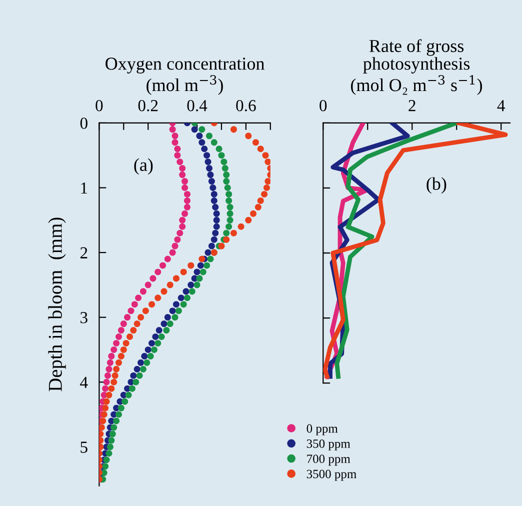 Image resolution: width=522 pixels, height=506 pixels. What do you see at coordinates (412, 106) in the screenshot?
I see `x-tick-label: 2` at bounding box center [412, 106].